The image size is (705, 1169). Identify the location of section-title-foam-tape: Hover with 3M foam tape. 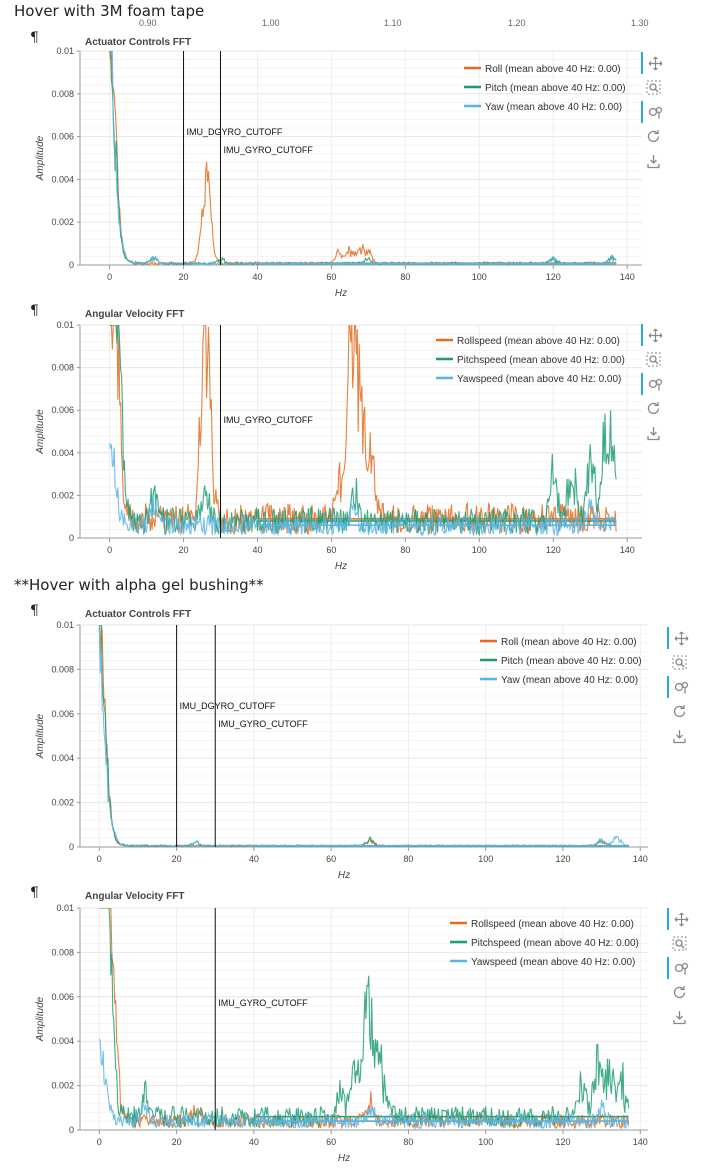
(109, 11).